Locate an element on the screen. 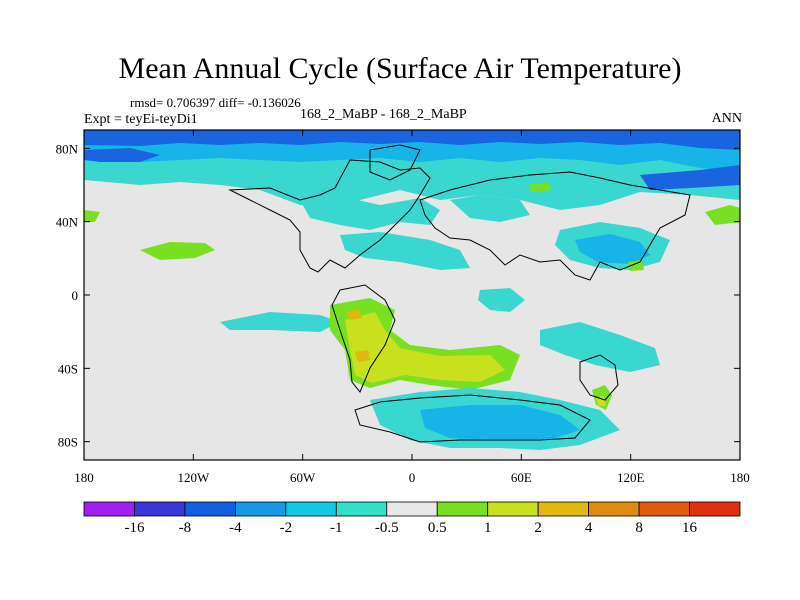  colorbar-label: -16 is located at coordinates (134, 528).